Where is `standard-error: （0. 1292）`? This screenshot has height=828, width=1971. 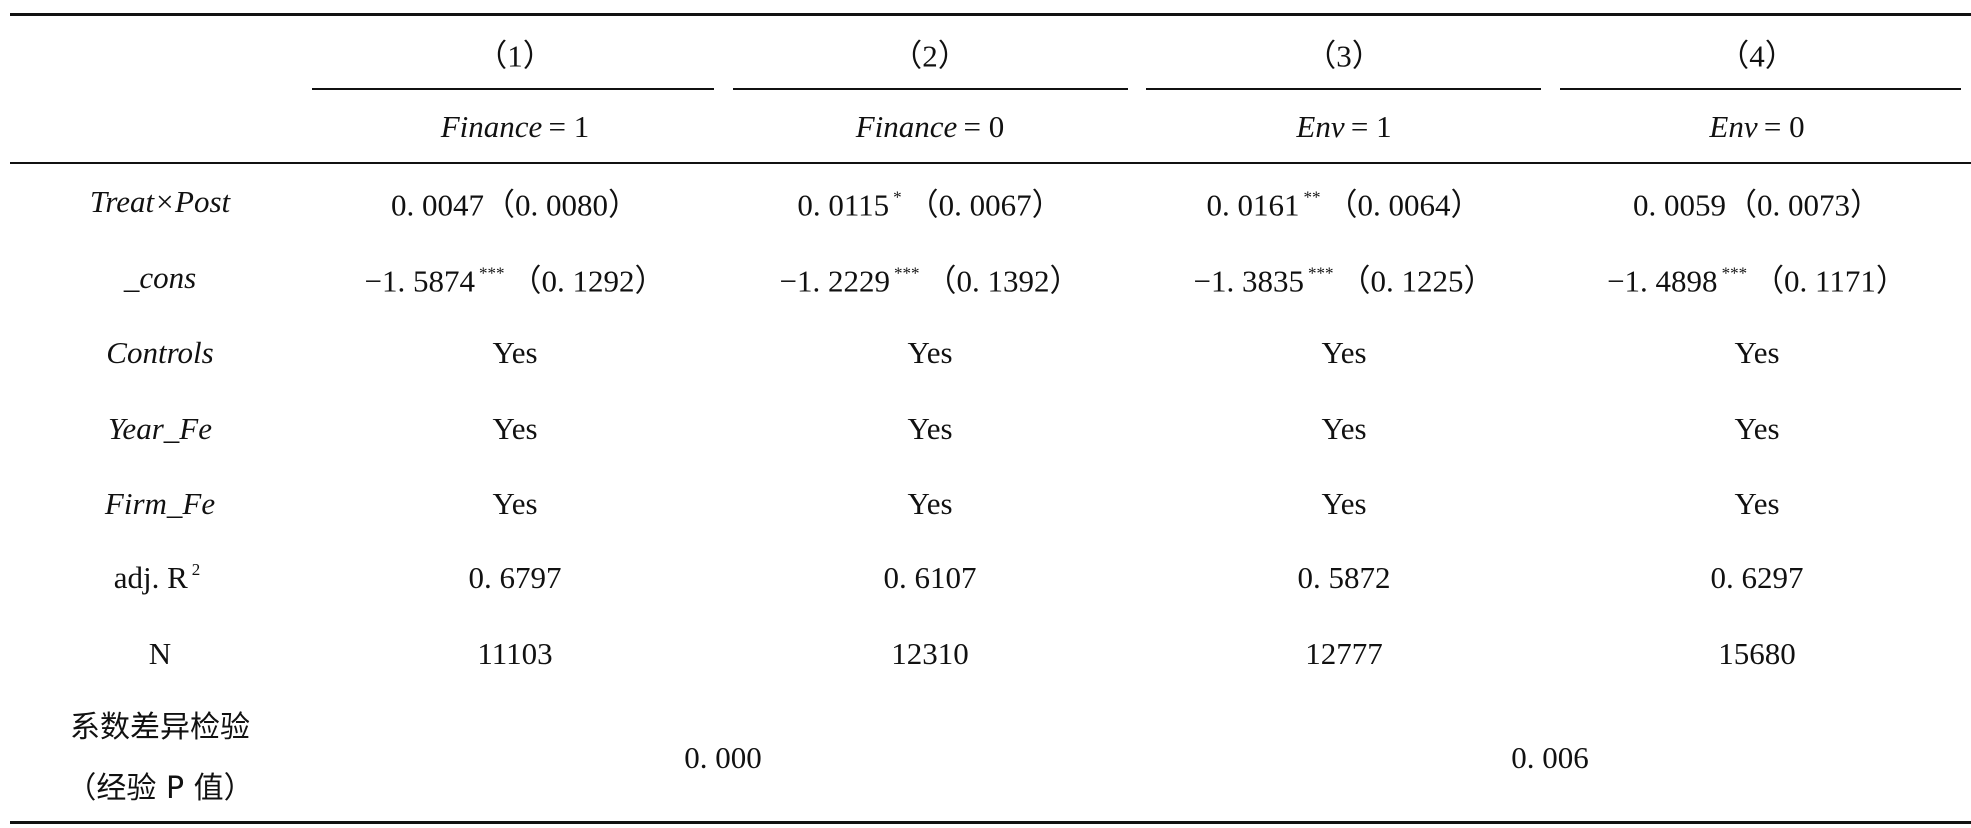 standard-error: （0. 1292） is located at coordinates (588, 281).